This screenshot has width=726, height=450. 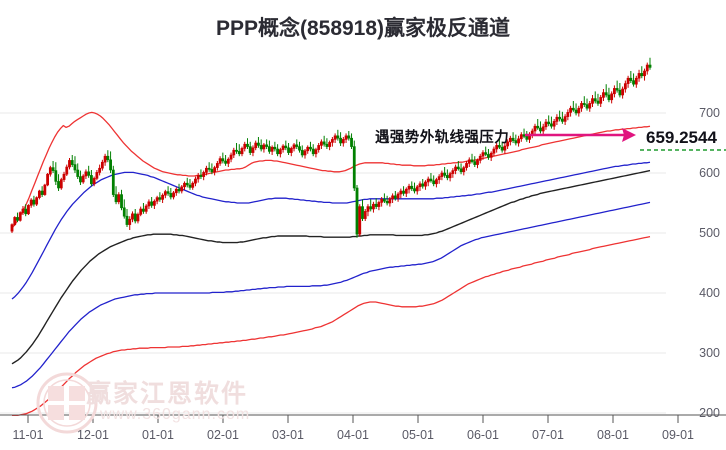 What do you see at coordinates (167, 394) in the screenshot?
I see `watermark-brand: 赢家江恩软件` at bounding box center [167, 394].